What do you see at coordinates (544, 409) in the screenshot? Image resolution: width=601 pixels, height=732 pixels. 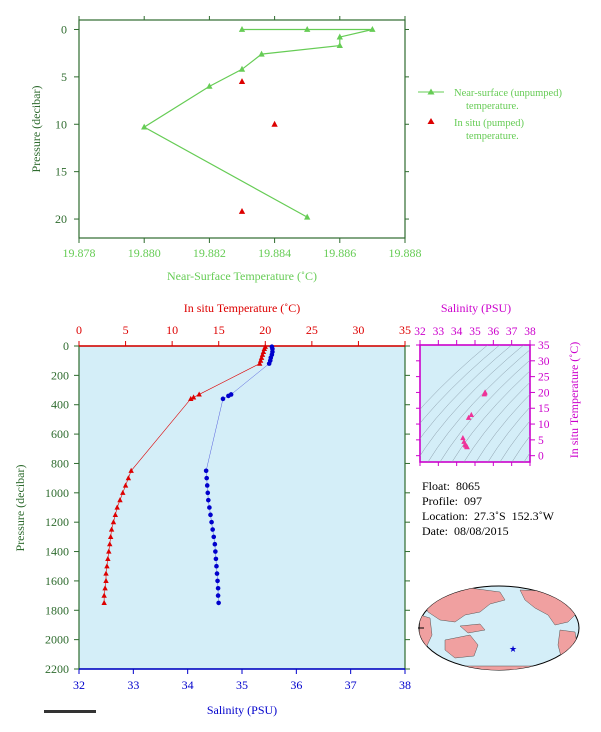 I see `ts-temperature-tick-label: 15` at bounding box center [544, 409].